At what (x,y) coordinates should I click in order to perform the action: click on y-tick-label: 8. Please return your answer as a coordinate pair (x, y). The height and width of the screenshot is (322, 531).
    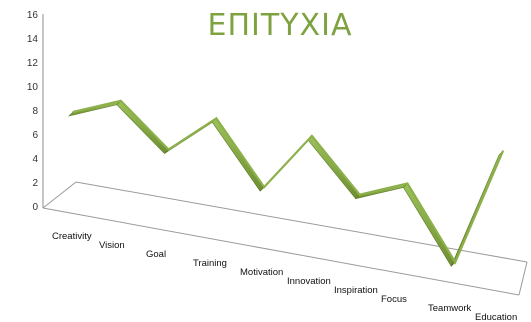
    Looking at the image, I should click on (35, 111).